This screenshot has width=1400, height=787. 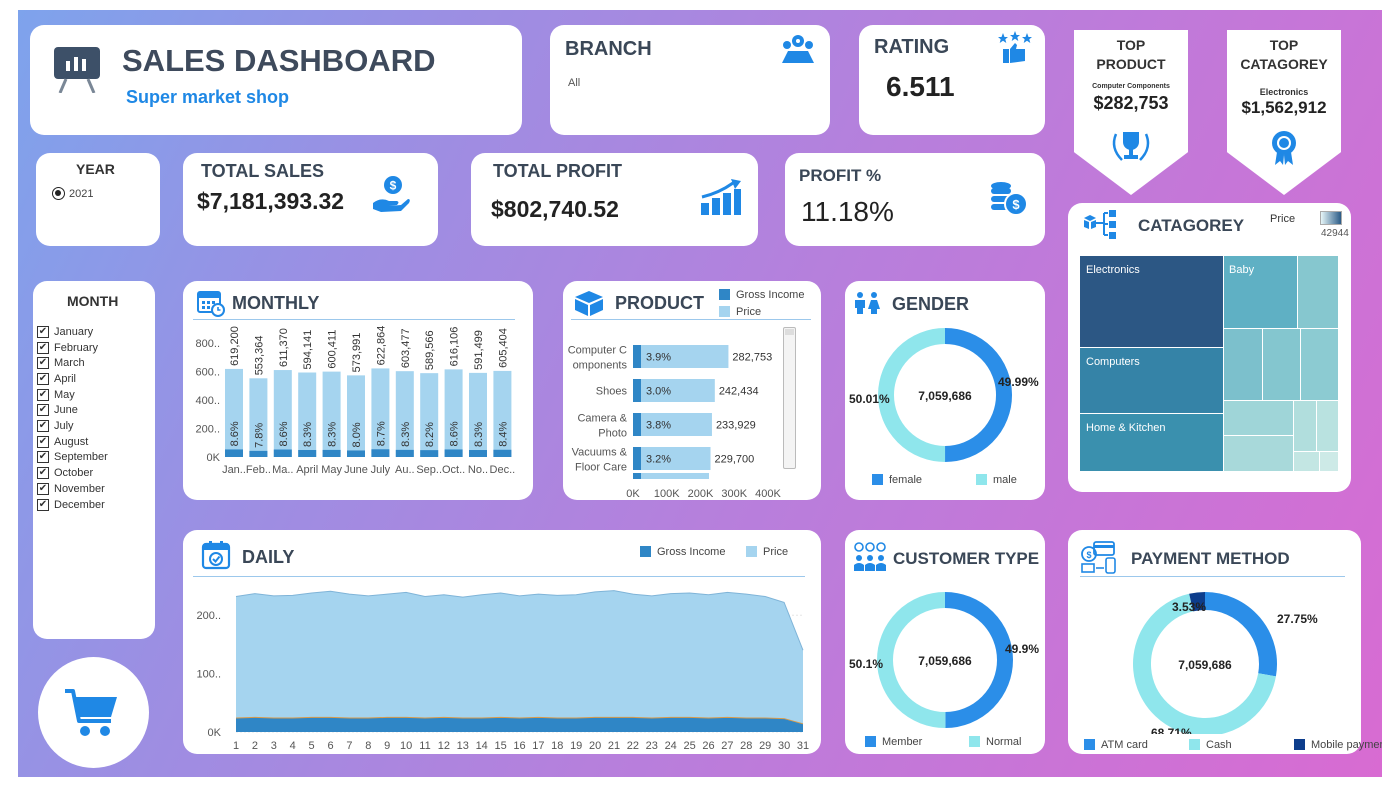 What do you see at coordinates (612, 434) in the screenshot?
I see `product-label: Photo` at bounding box center [612, 434].